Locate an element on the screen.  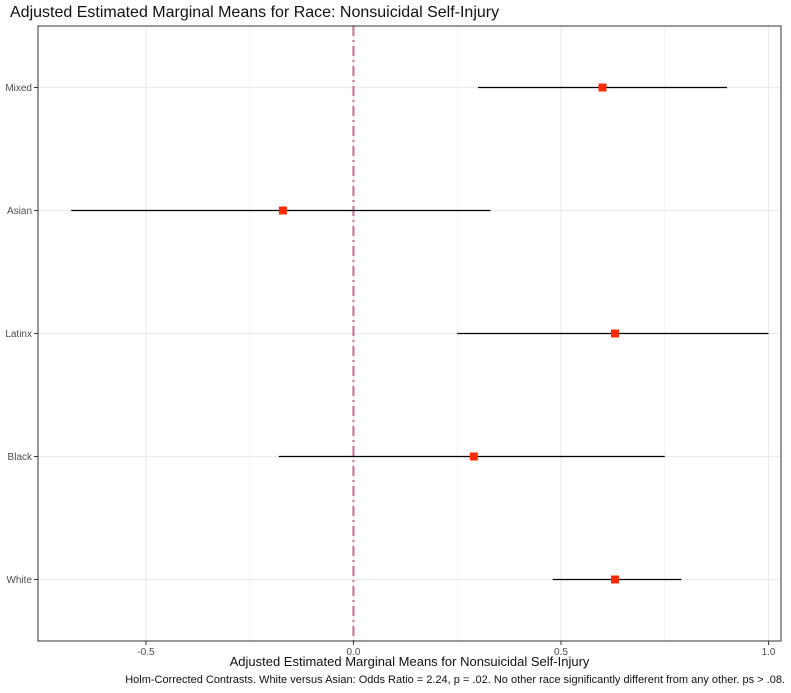
x-tick-label: 0.5 is located at coordinates (561, 652).